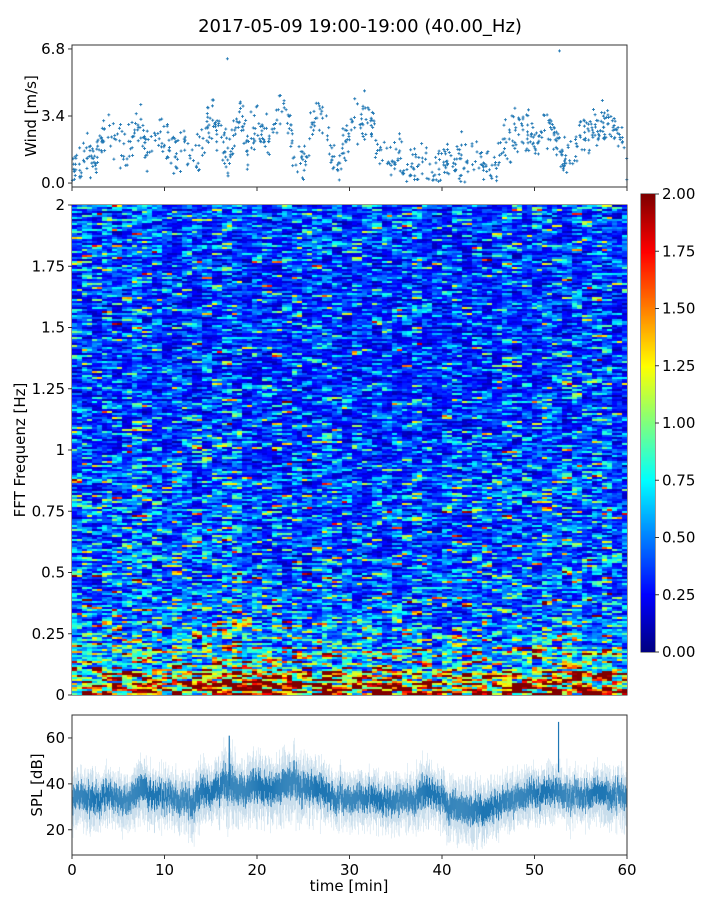 This screenshot has width=720, height=900. What do you see at coordinates (53, 116) in the screenshot?
I see `wind-ytick-label: 3.4` at bounding box center [53, 116].